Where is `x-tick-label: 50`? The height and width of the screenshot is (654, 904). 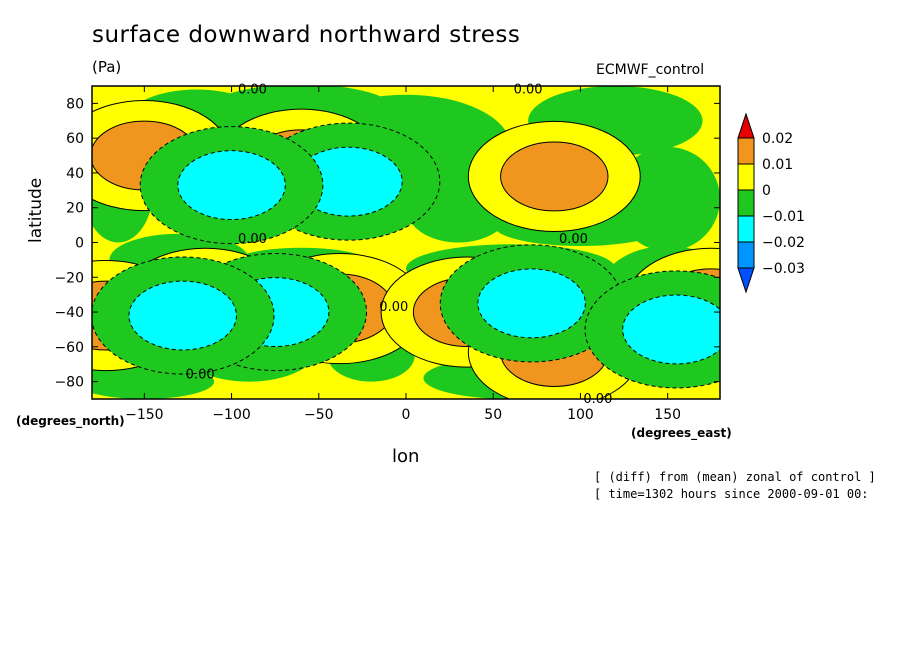 x-tick-label: 50 is located at coordinates (493, 415).